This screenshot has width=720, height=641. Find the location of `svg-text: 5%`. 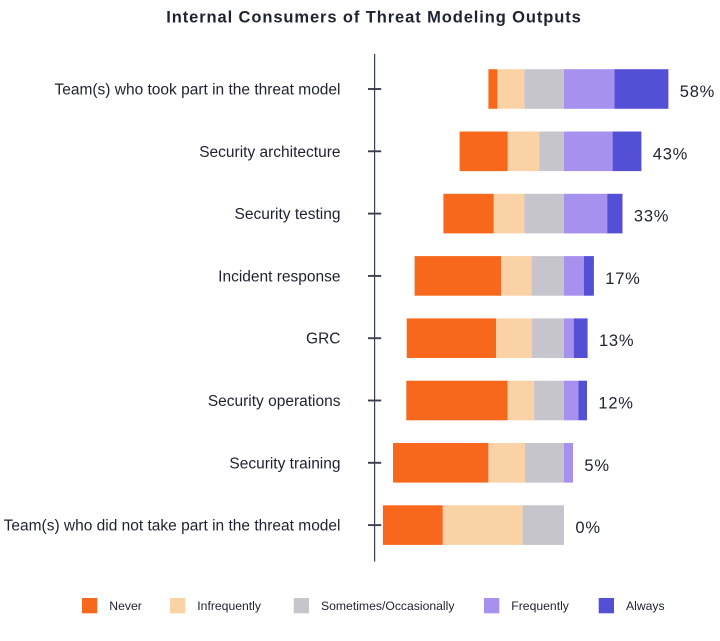

svg-text: 5% is located at coordinates (596, 466).